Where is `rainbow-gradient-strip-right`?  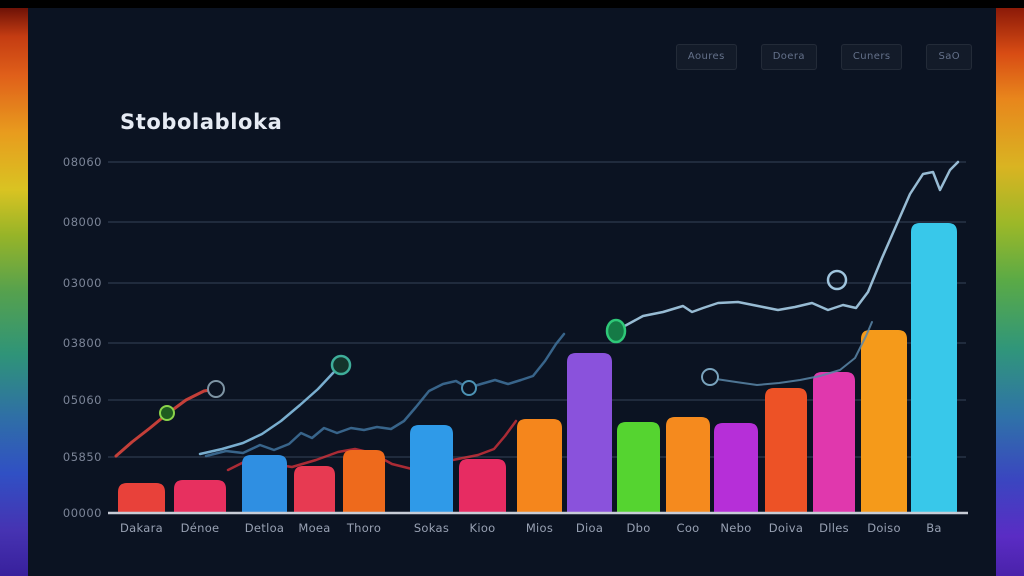 rainbow-gradient-strip-right is located at coordinates (1010, 292).